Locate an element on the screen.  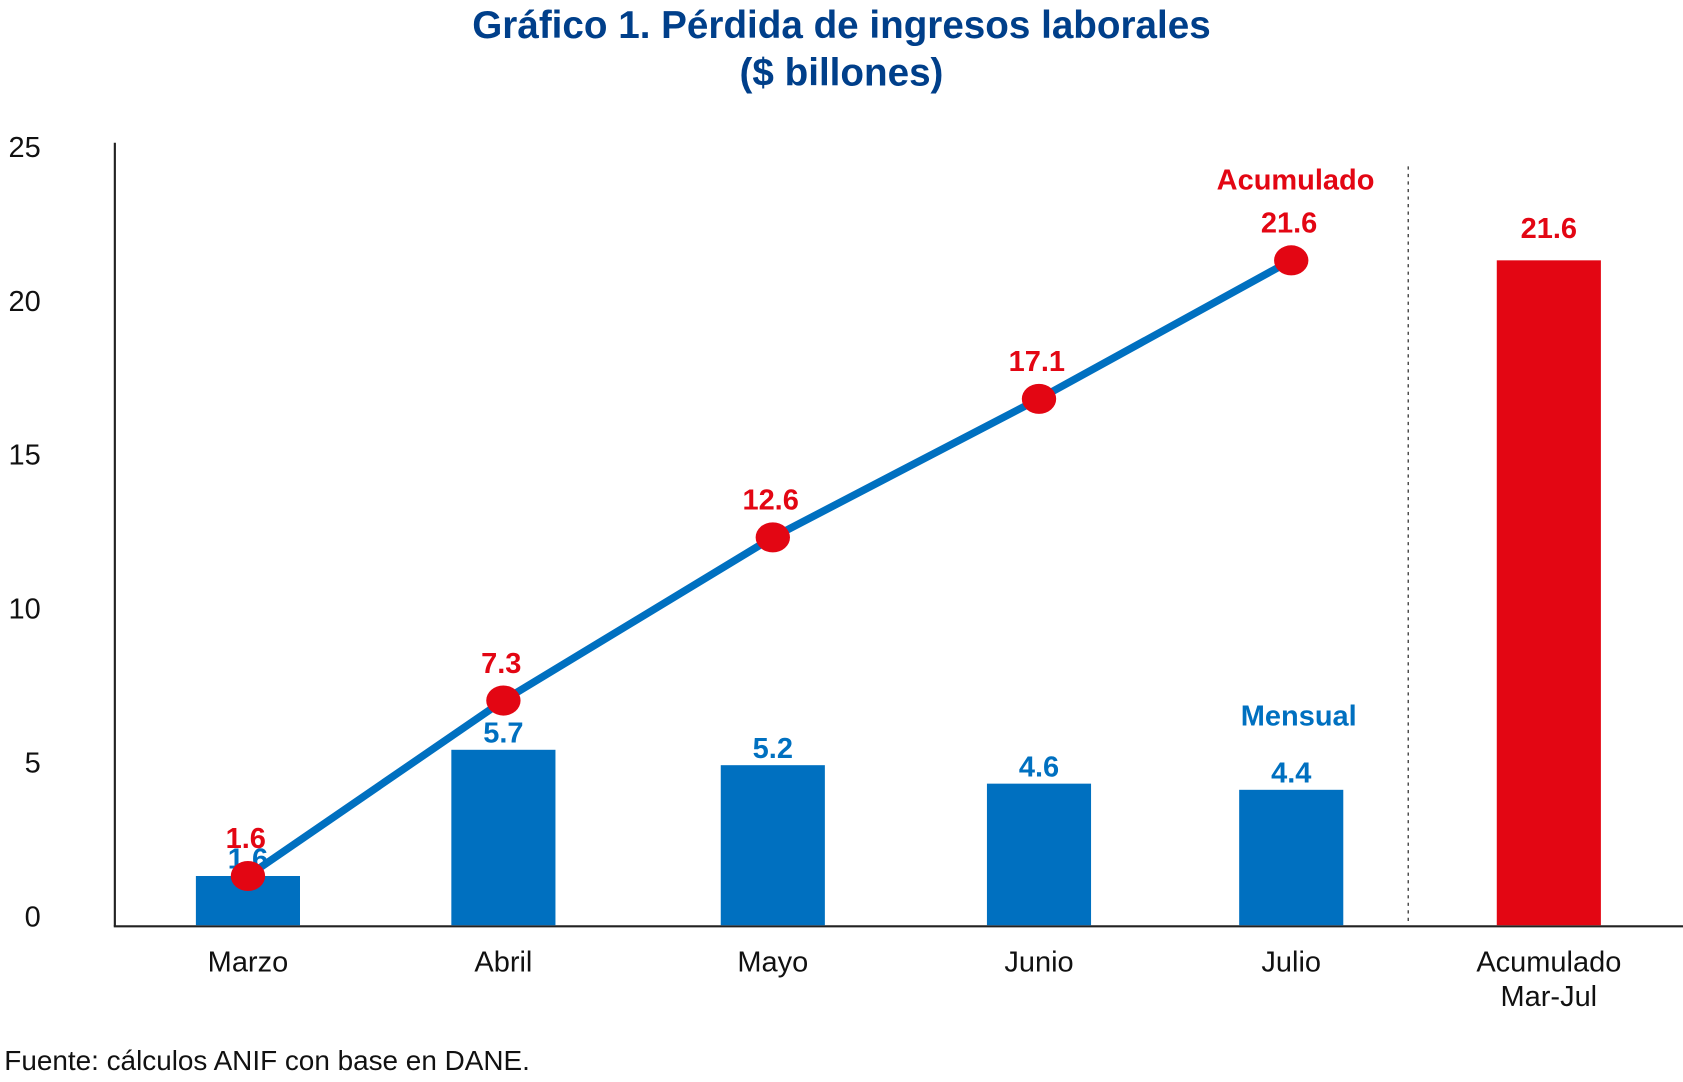
line-value-label: 12.6 is located at coordinates (770, 501).